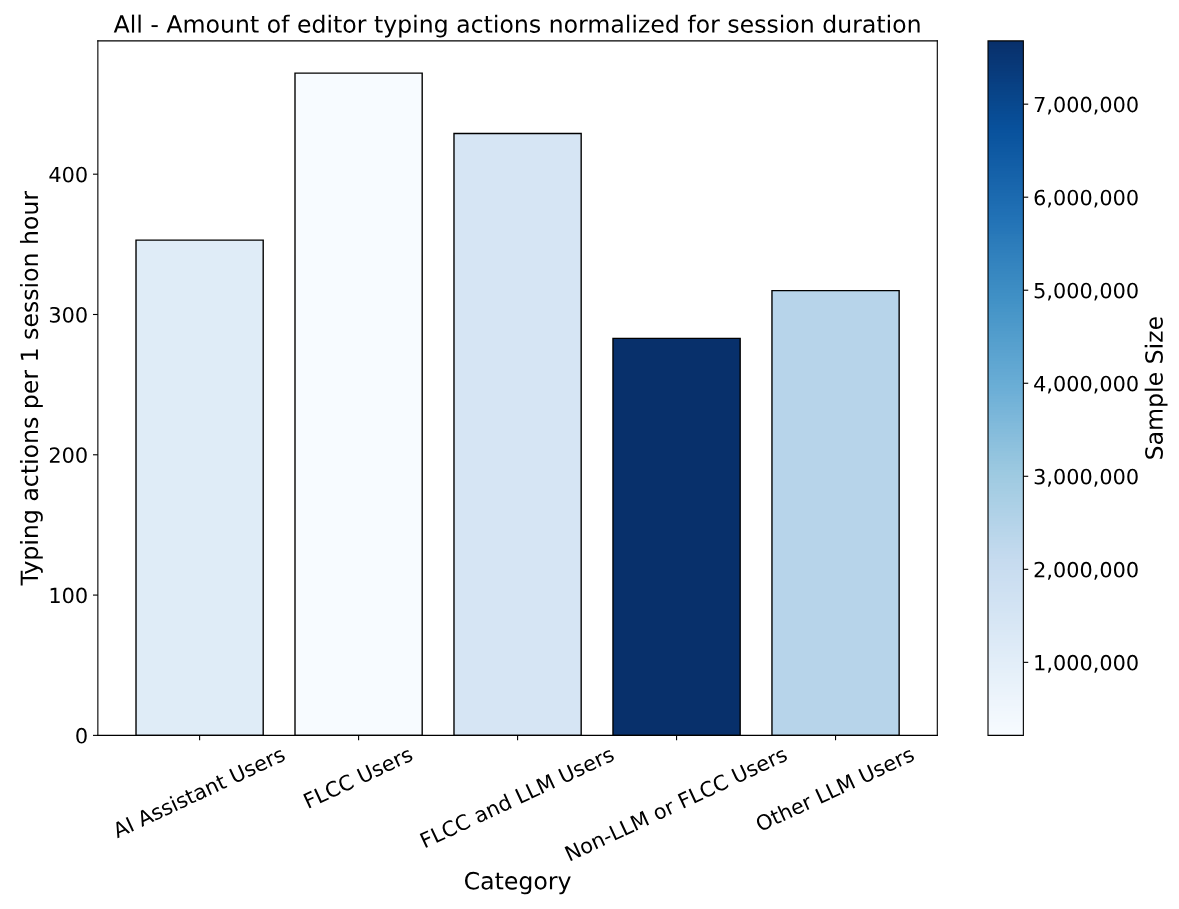  I want to click on color-bar-label: 5,000,000, so click(1086, 291).